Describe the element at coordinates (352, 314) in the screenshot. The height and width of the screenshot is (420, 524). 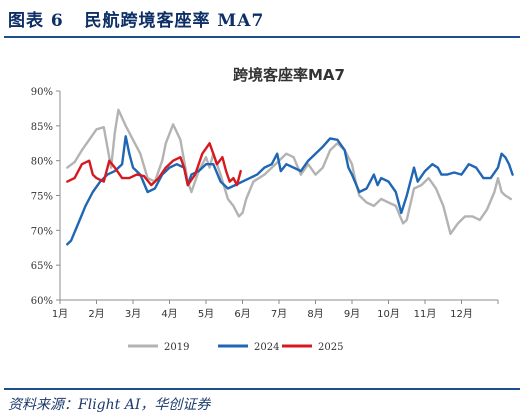
I see `x-tick-label: 9月` at that location.